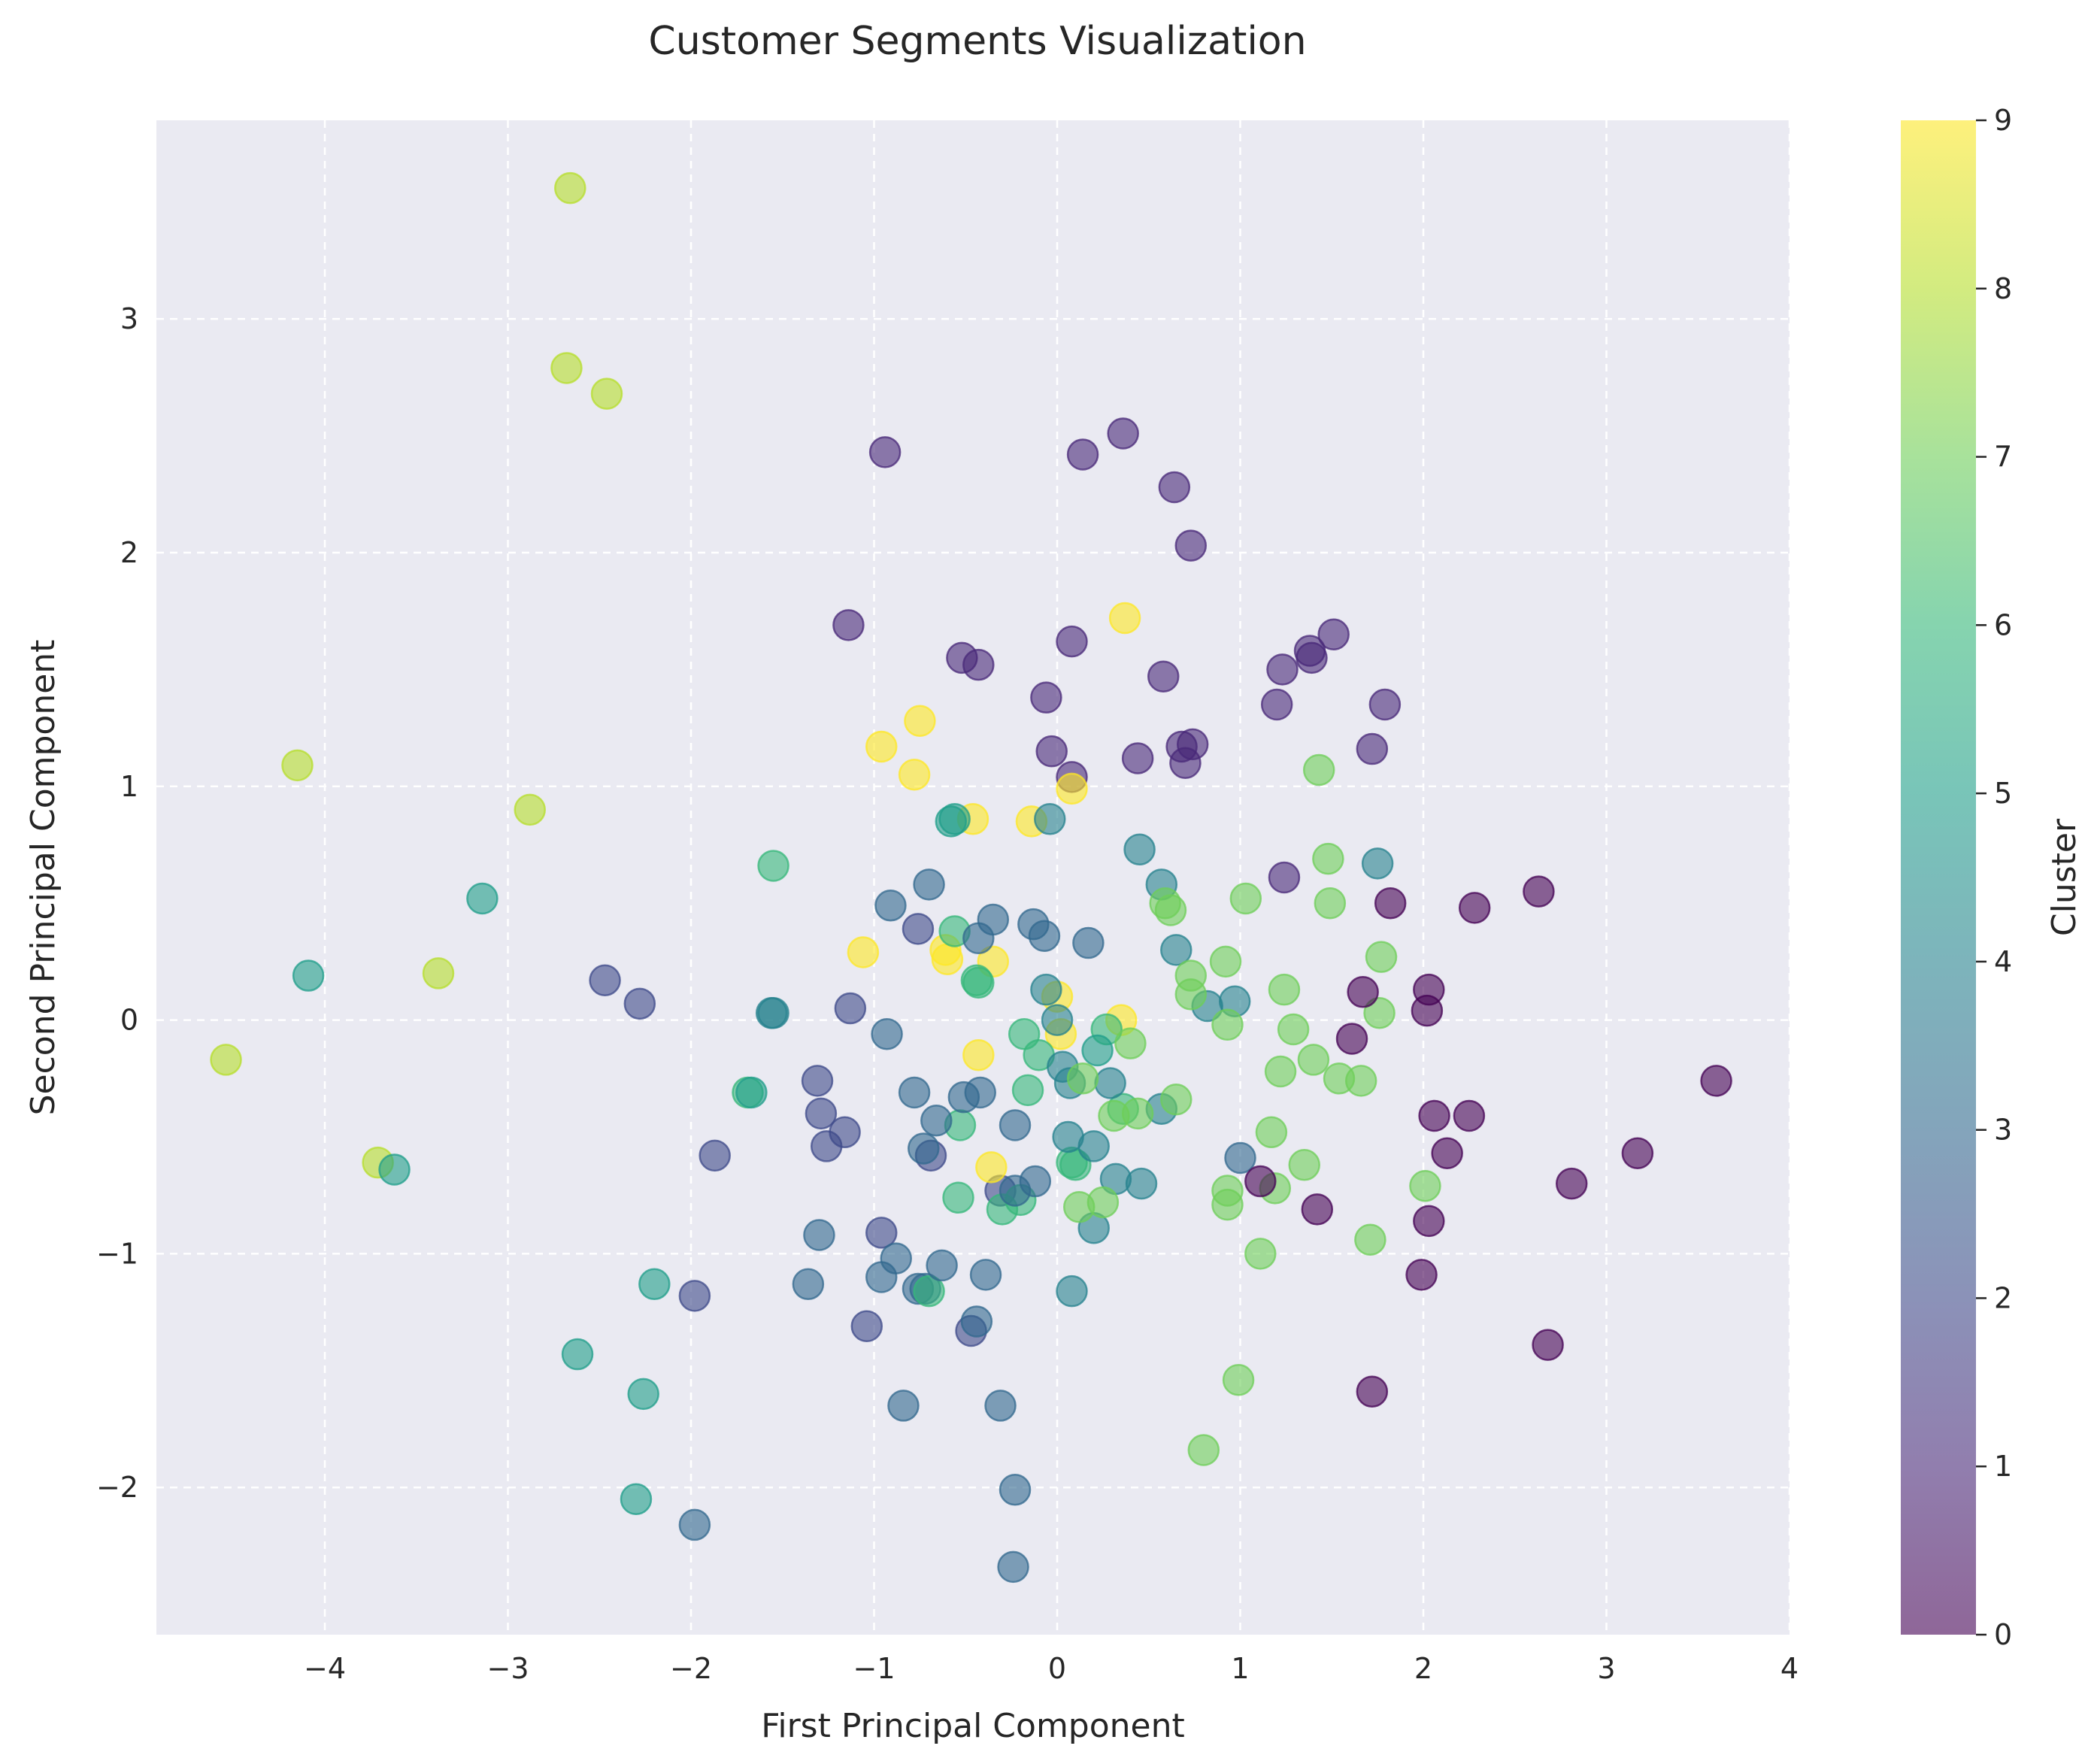 The width and height of the screenshot is (2085, 1764). Describe the element at coordinates (1790, 1668) in the screenshot. I see `x-tick-label: 4` at that location.